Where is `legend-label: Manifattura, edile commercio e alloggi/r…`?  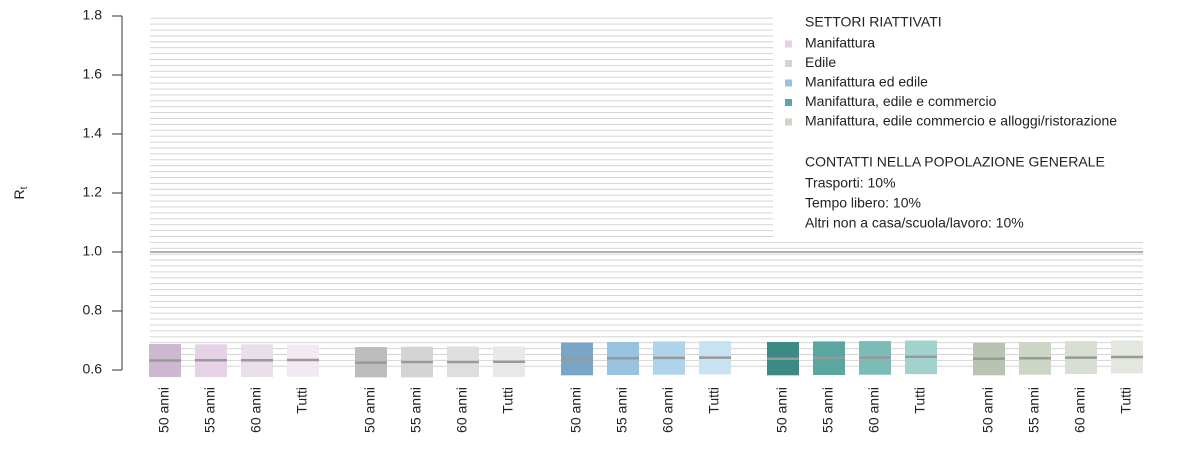 legend-label: Manifattura, edile commercio e alloggi/r… is located at coordinates (961, 121).